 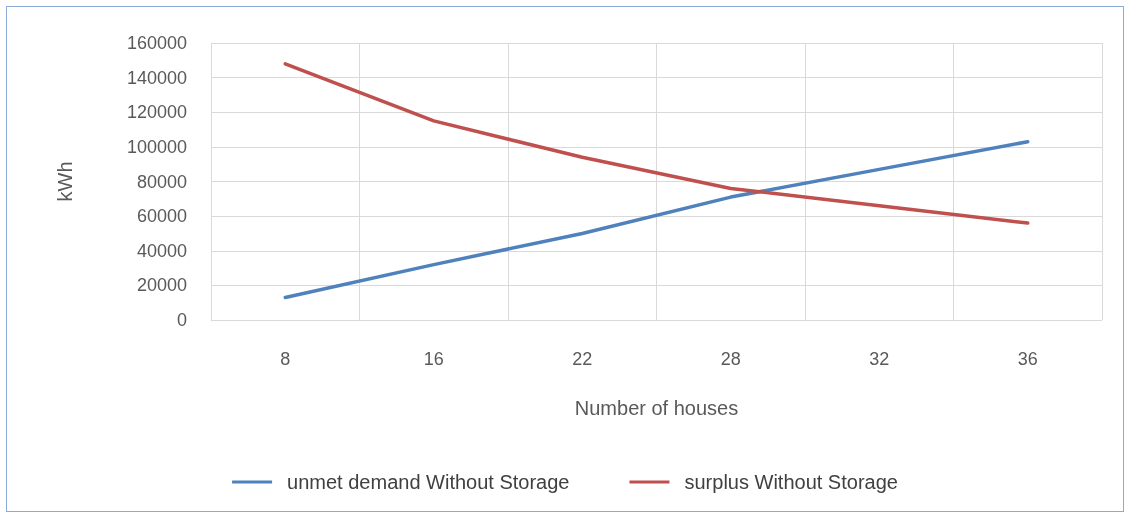 I want to click on legend-label: unmet demand Without Storage, so click(x=428, y=482).